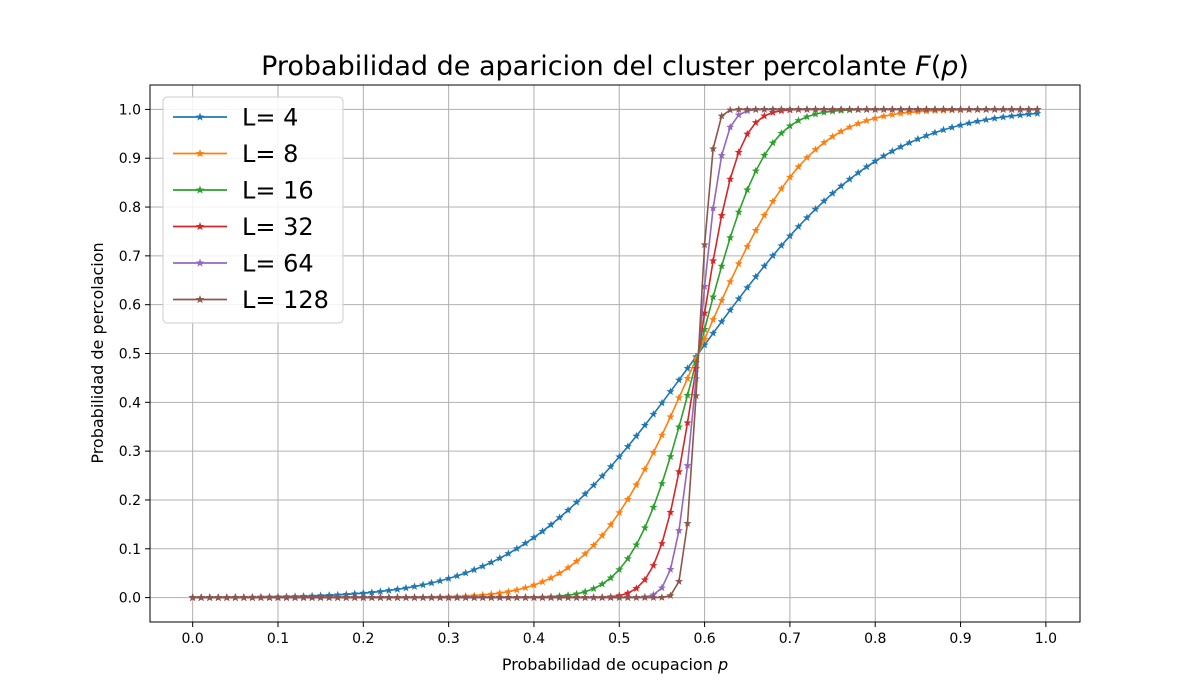  I want to click on y-tick-label: 0.7, so click(130, 257).